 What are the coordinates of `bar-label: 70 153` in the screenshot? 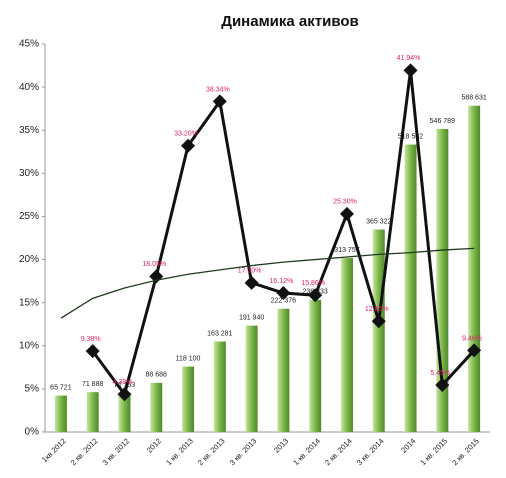 It's located at (125, 385).